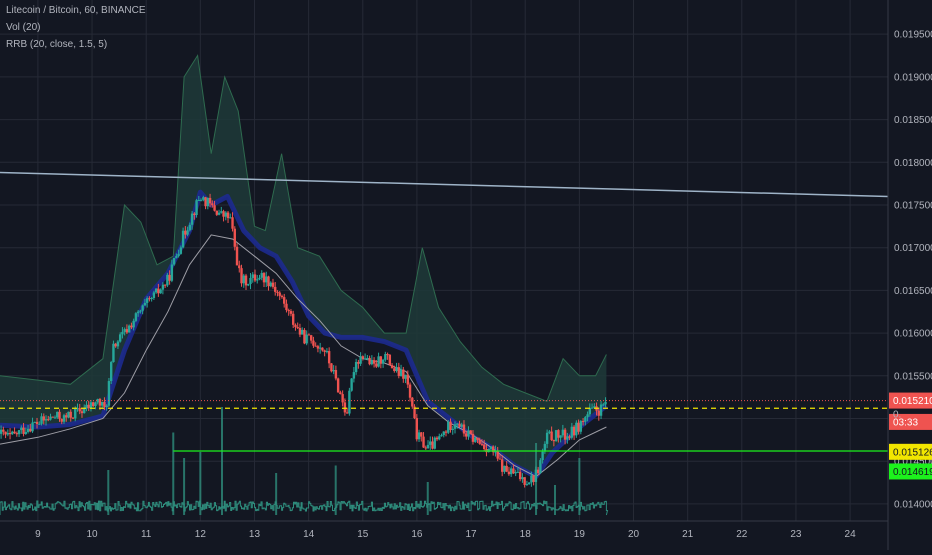 Image resolution: width=932 pixels, height=555 pixels. I want to click on legend-symbol: Litecoin / Bitcoin, 60, BINANCE, so click(76, 10).